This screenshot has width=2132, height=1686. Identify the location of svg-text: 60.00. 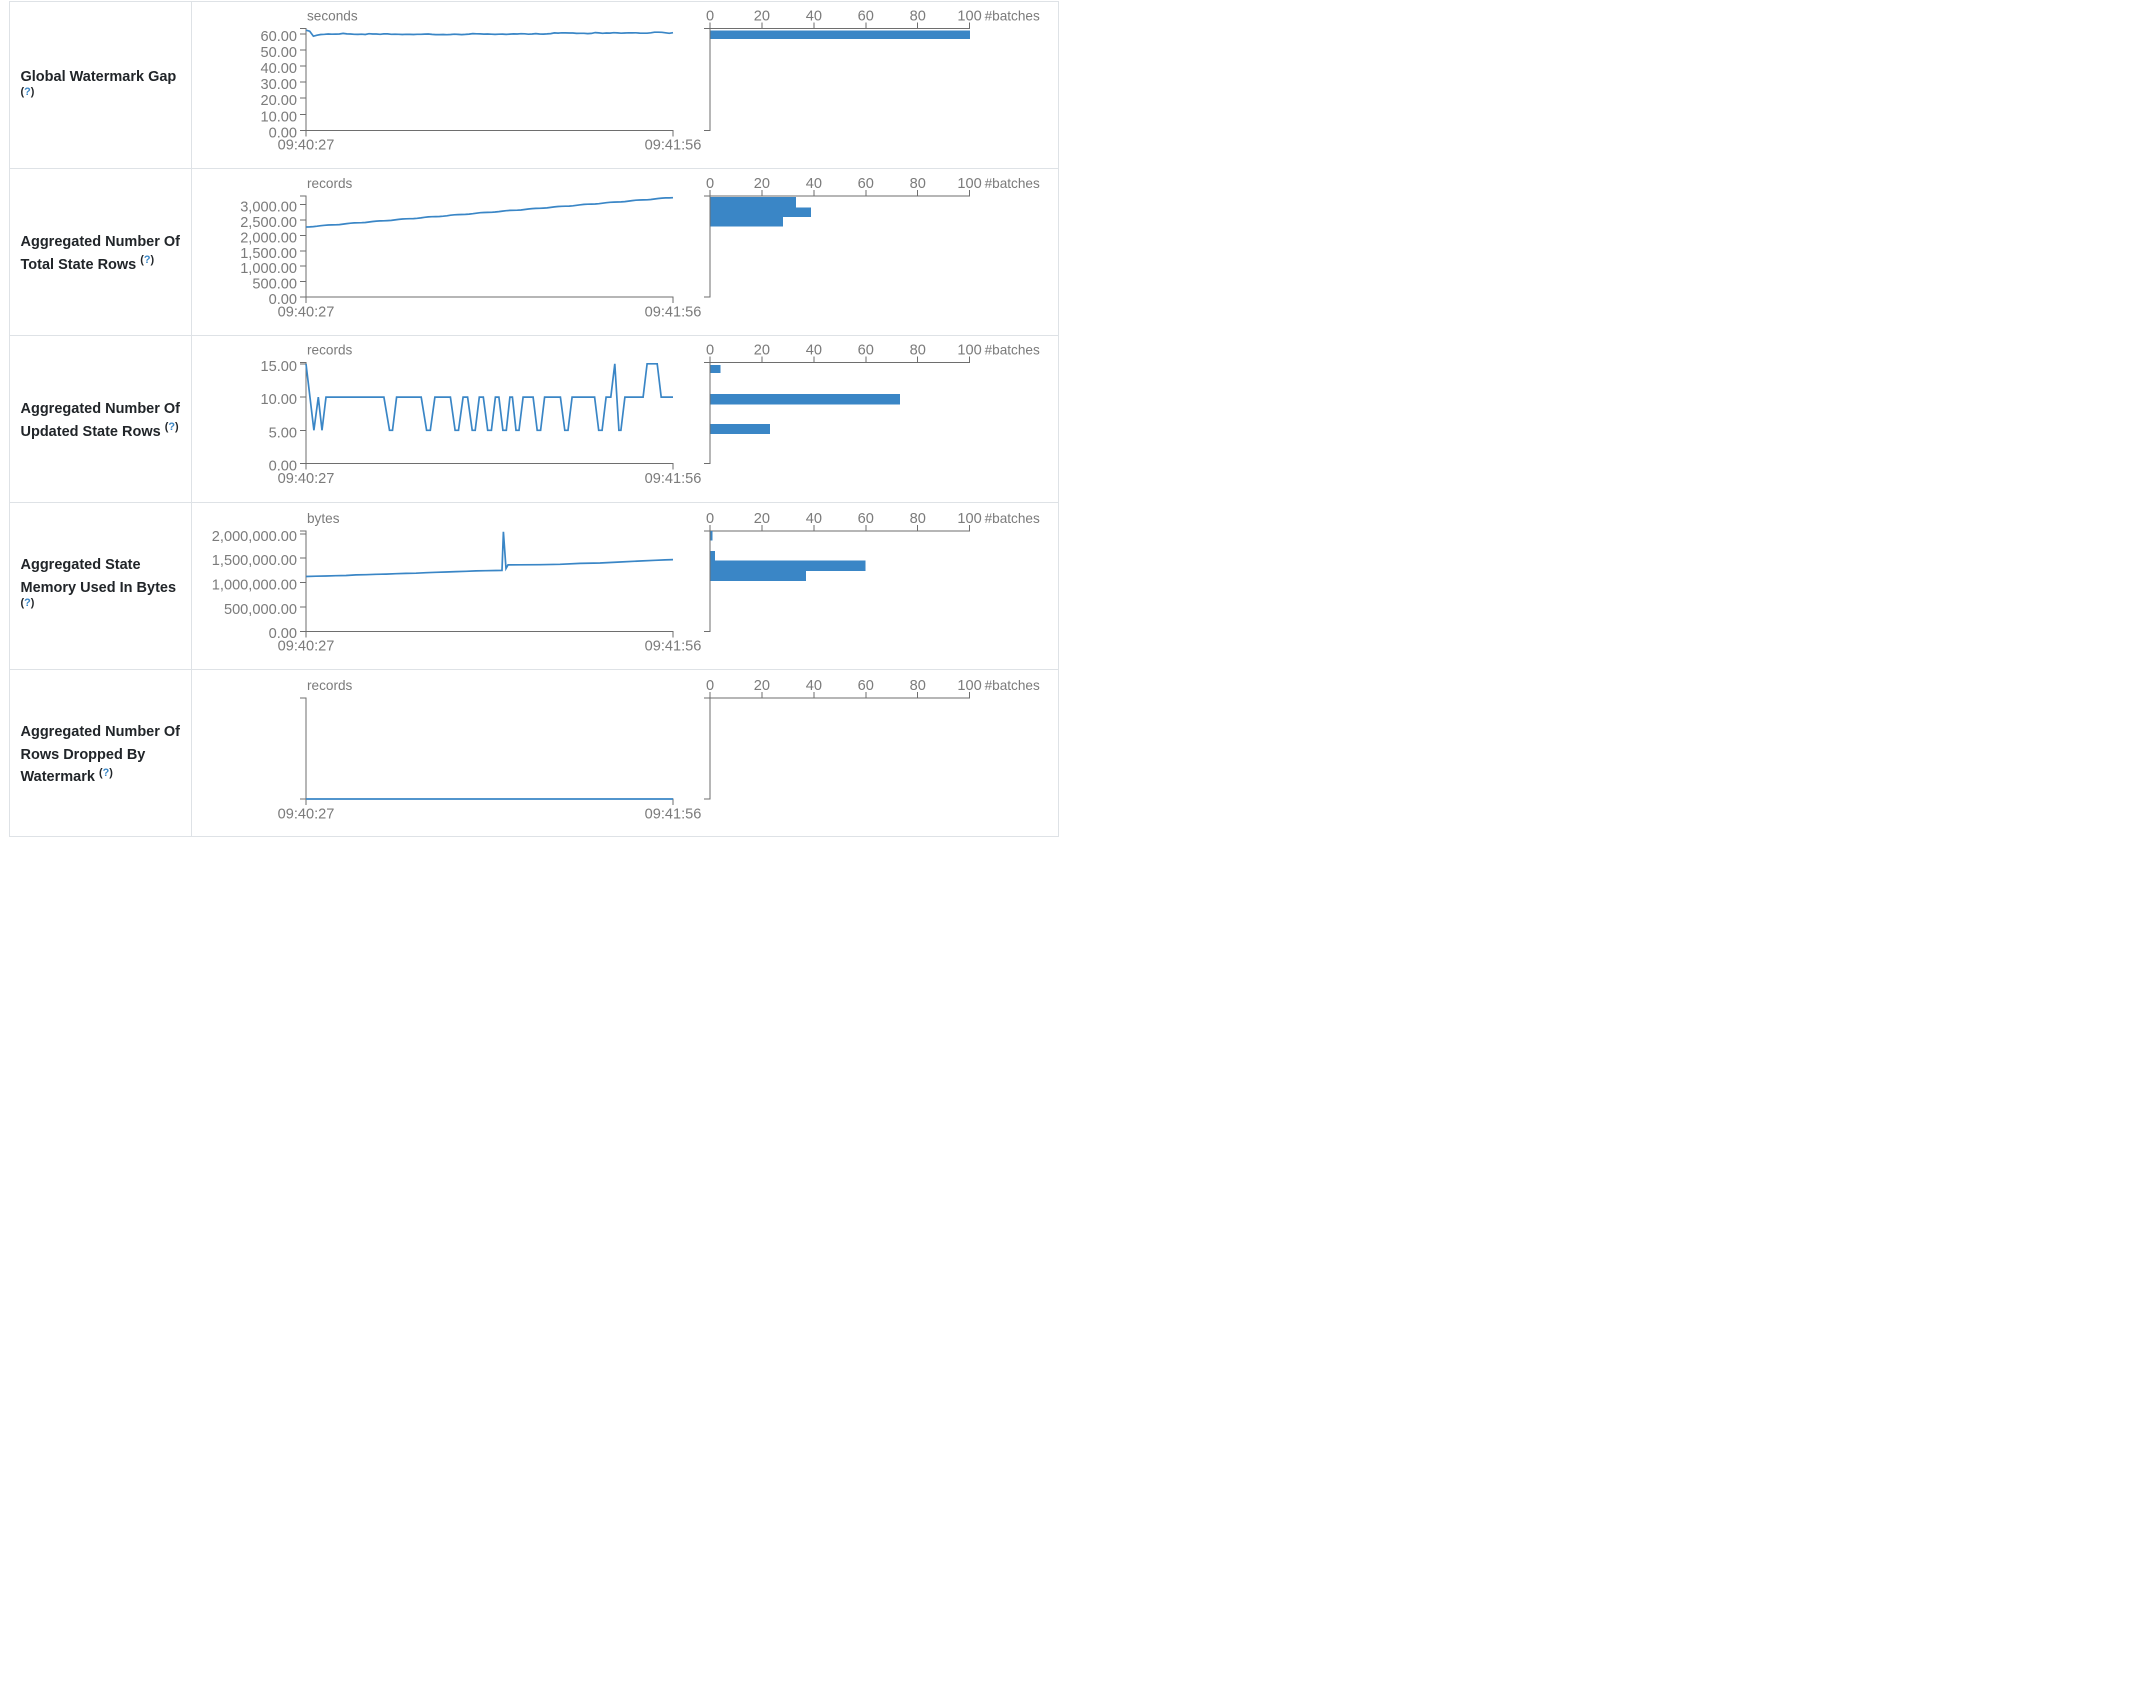
(278, 37).